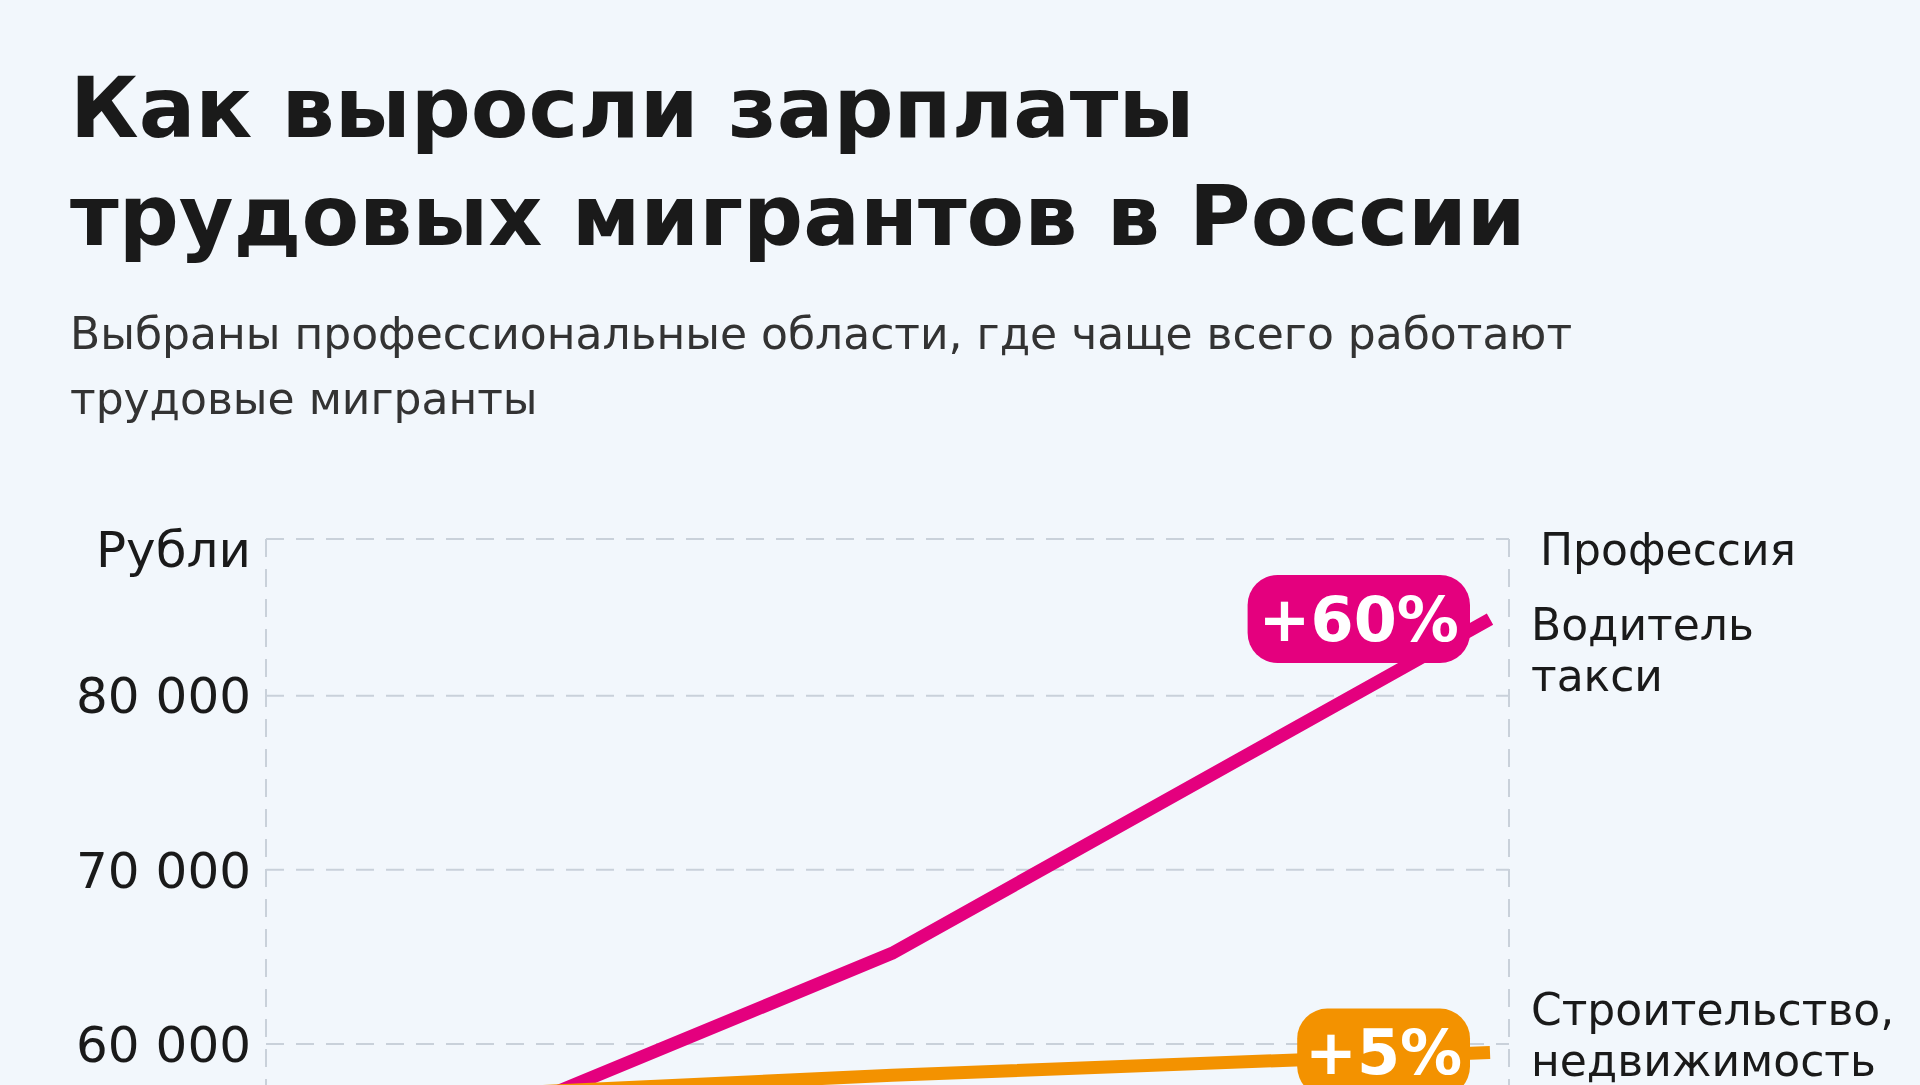 The image size is (1920, 1085). I want to click on y-tick-label: 80 000, so click(163, 696).